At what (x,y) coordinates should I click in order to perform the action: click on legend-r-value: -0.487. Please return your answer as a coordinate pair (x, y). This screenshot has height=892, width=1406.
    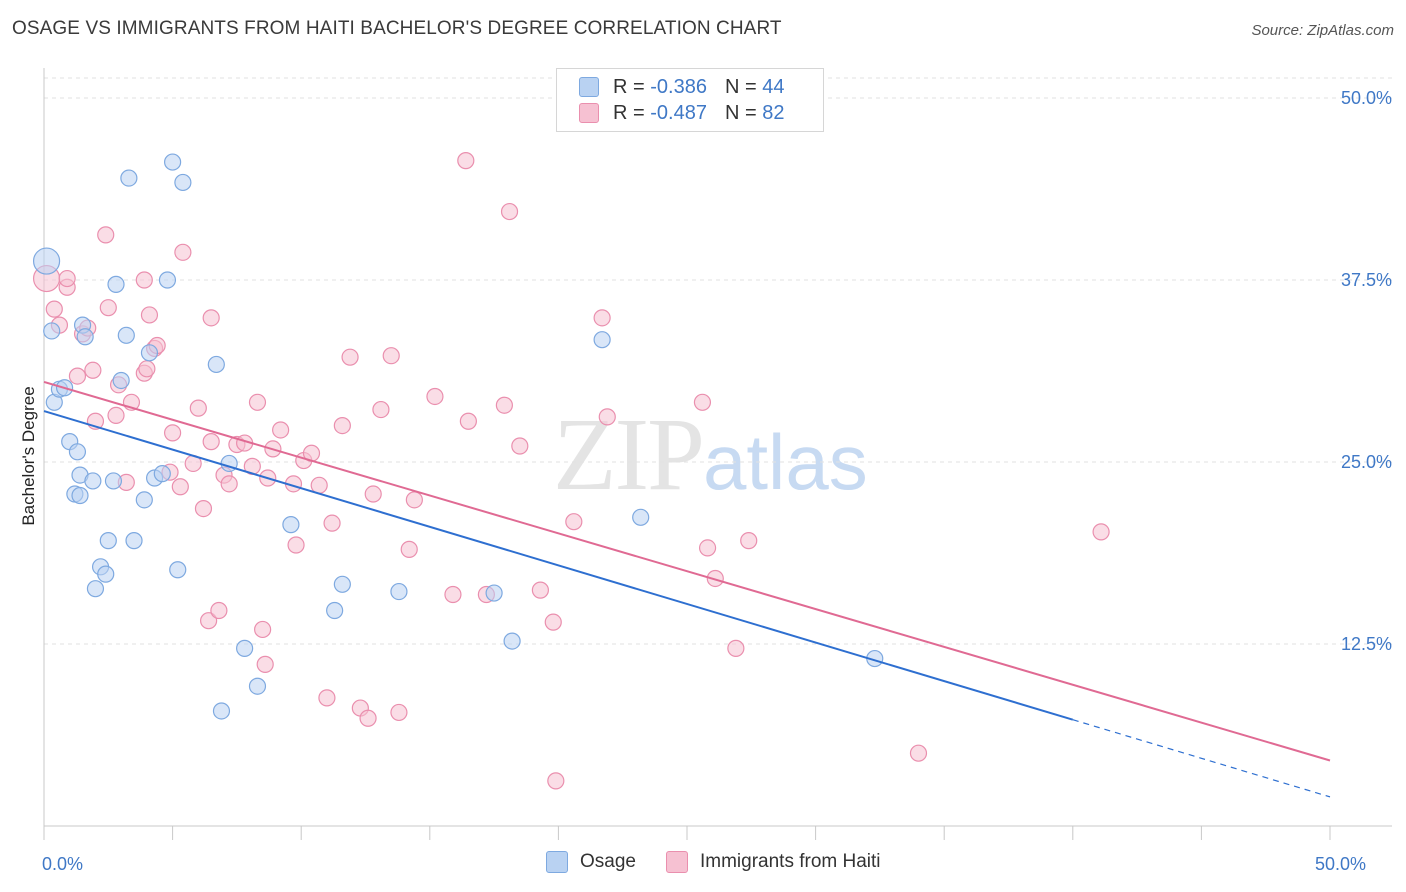
    Looking at the image, I should click on (678, 112).